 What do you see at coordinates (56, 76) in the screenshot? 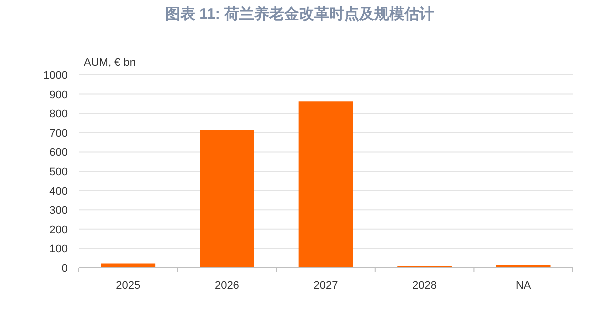
I see `ytick: 1000` at bounding box center [56, 76].